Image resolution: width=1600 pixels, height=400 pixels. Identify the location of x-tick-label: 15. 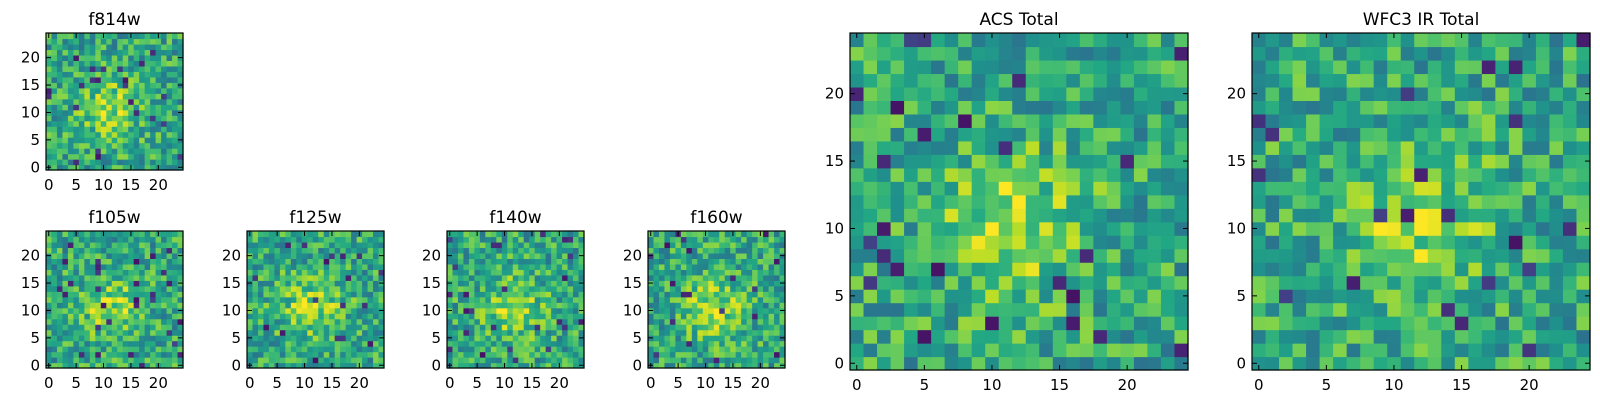
(130, 185).